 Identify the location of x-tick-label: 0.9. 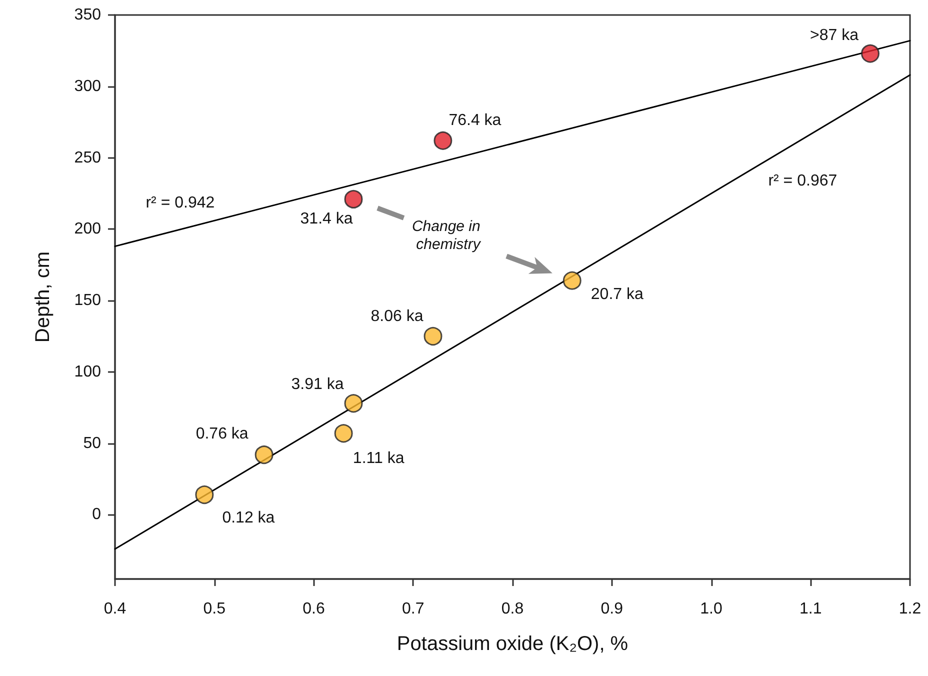
(612, 609).